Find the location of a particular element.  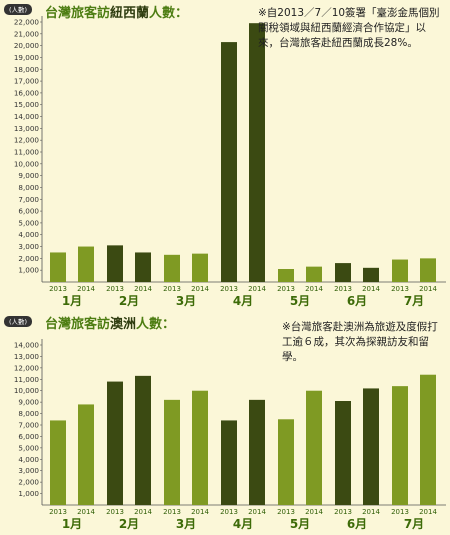

au-y-tick-label: 1,000 is located at coordinates (28, 493).